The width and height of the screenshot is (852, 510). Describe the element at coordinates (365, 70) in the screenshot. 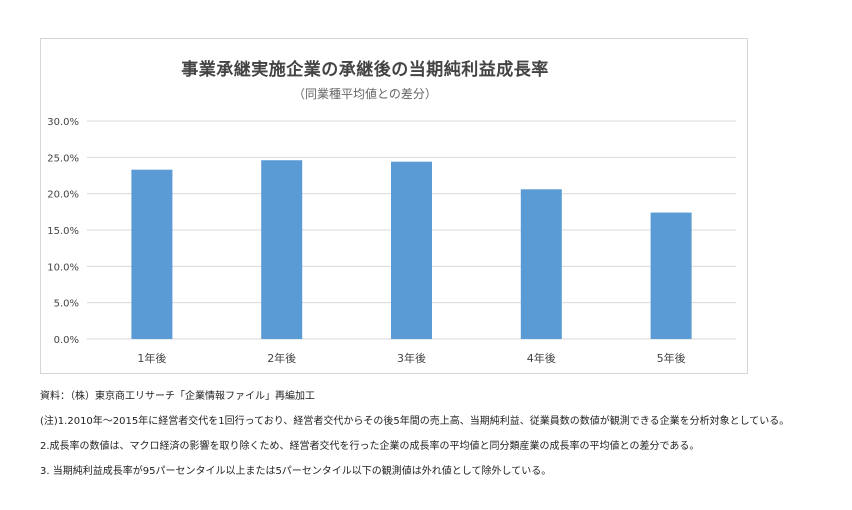

I see `chart-title: 事業承継実施企業の承継後の当期純利益成長率` at that location.